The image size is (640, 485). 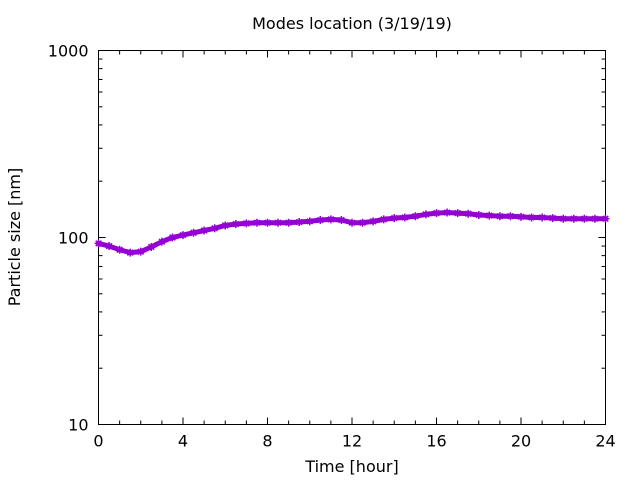 What do you see at coordinates (352, 232) in the screenshot?
I see `data-series` at bounding box center [352, 232].